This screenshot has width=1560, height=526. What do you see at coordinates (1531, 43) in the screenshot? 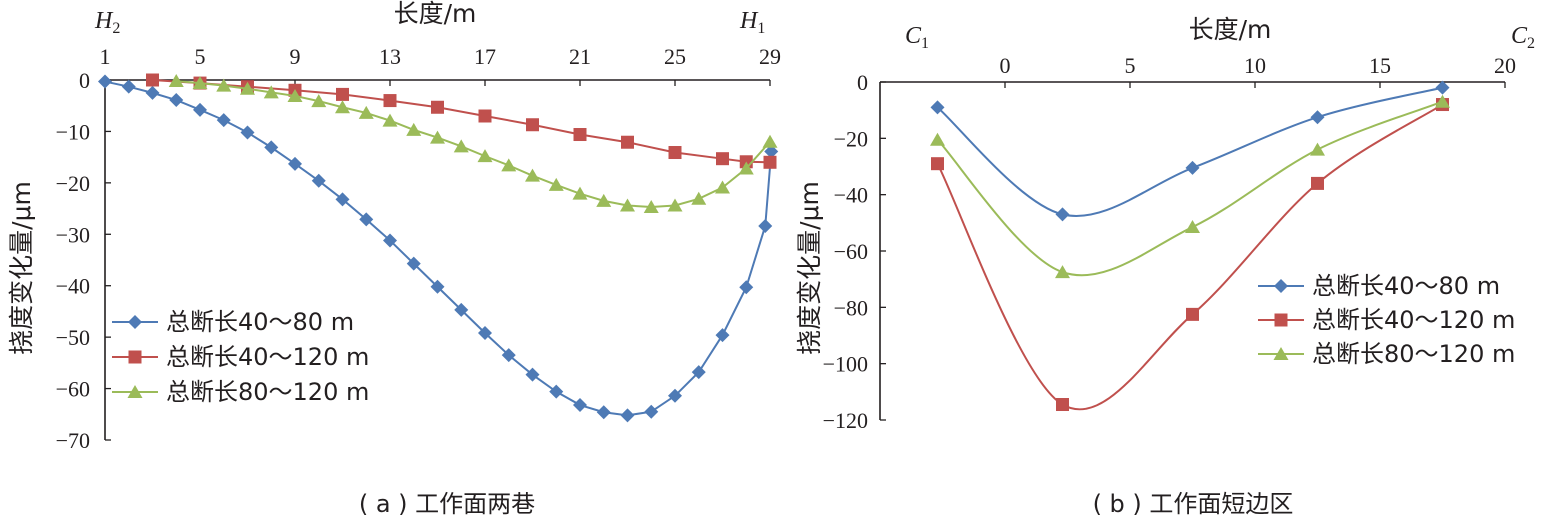
I see `end-label-right-sub: 2` at bounding box center [1531, 43].